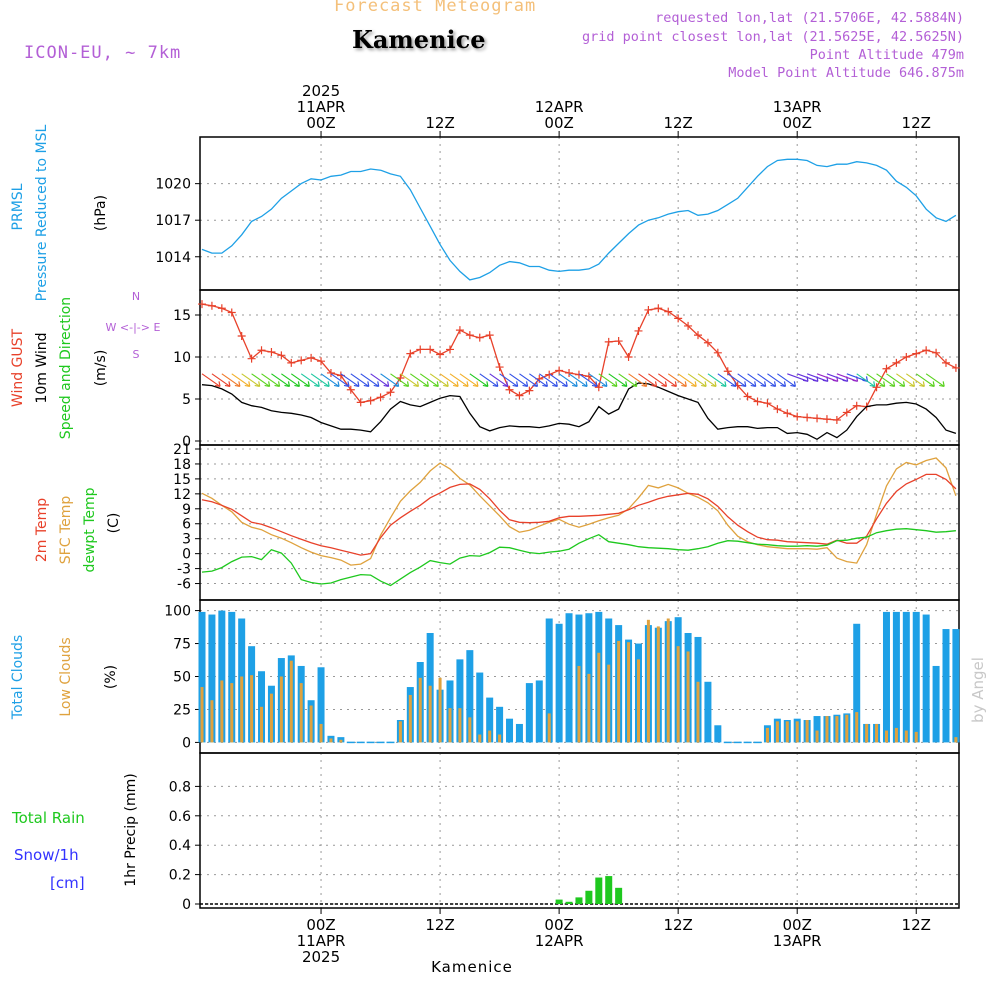 Image resolution: width=1000 pixels, height=1000 pixels. I want to click on y-tick-label: 0.2, so click(180, 876).